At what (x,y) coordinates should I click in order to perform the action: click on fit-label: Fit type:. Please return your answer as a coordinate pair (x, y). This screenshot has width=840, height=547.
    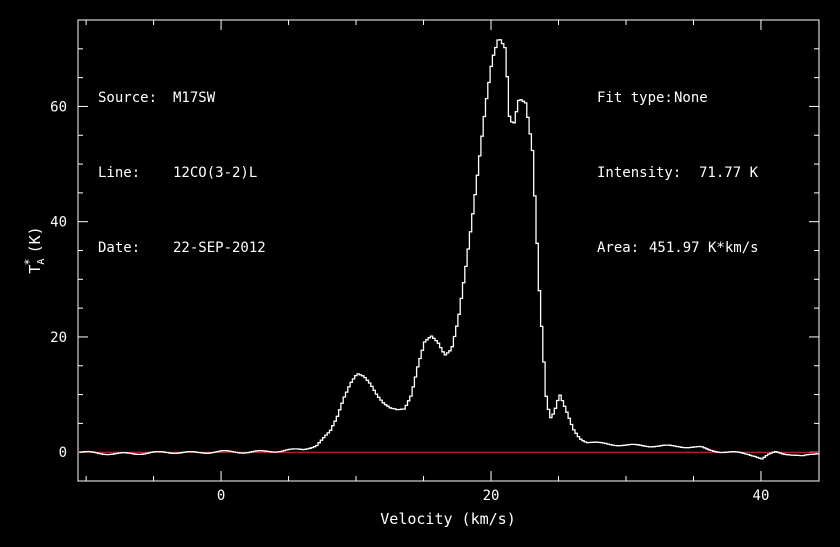
    Looking at the image, I should click on (635, 98).